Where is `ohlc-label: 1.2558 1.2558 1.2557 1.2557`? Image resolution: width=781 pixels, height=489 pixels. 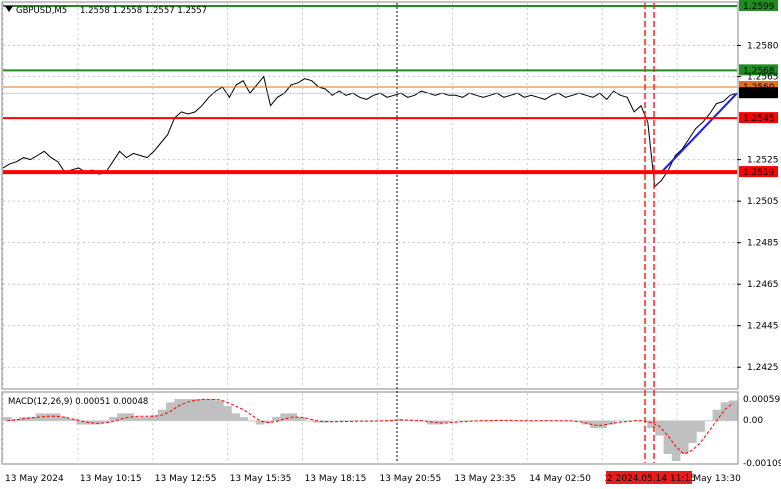
ohlc-label: 1.2558 1.2558 1.2557 1.2557 is located at coordinates (143, 11).